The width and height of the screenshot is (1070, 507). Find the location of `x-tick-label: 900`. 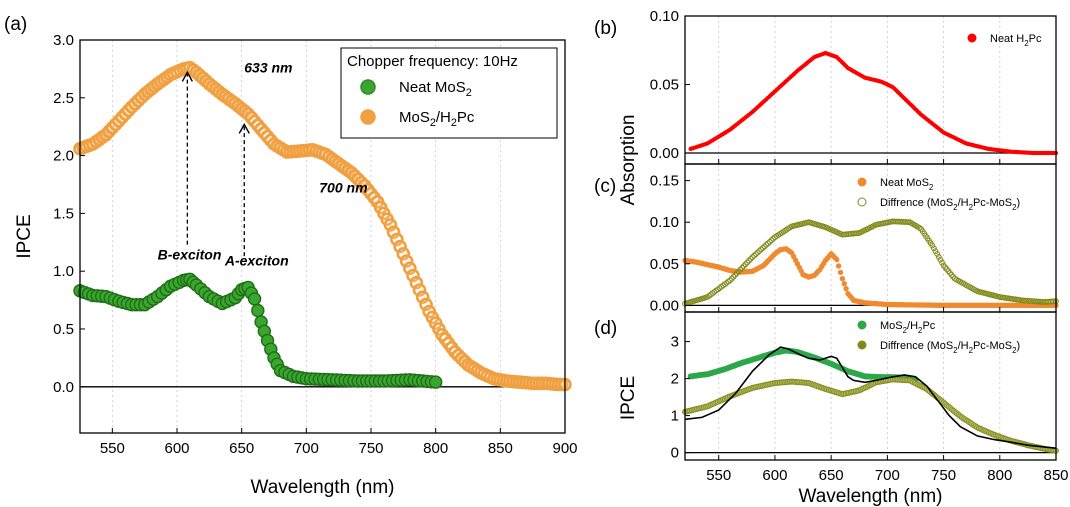

x-tick-label: 900 is located at coordinates (564, 448).